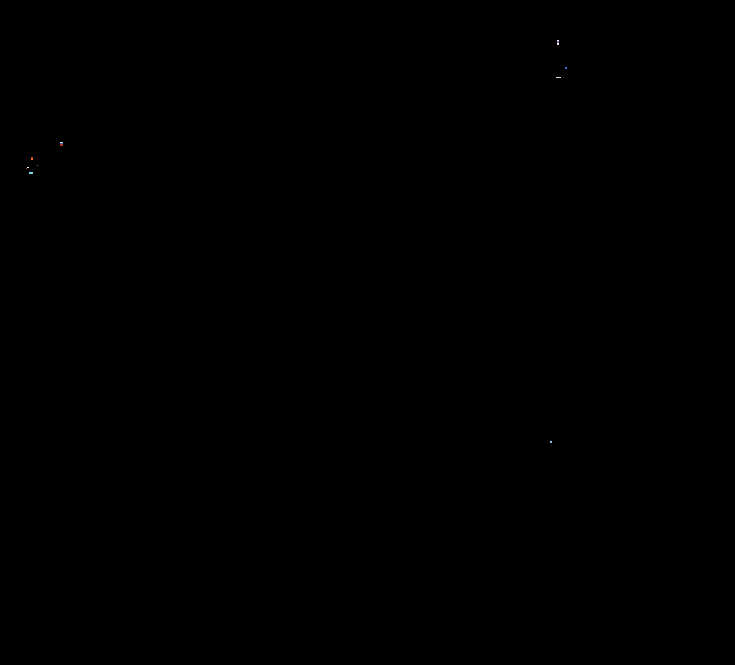  I want to click on left-flag-sprite-red-row, so click(61, 145).